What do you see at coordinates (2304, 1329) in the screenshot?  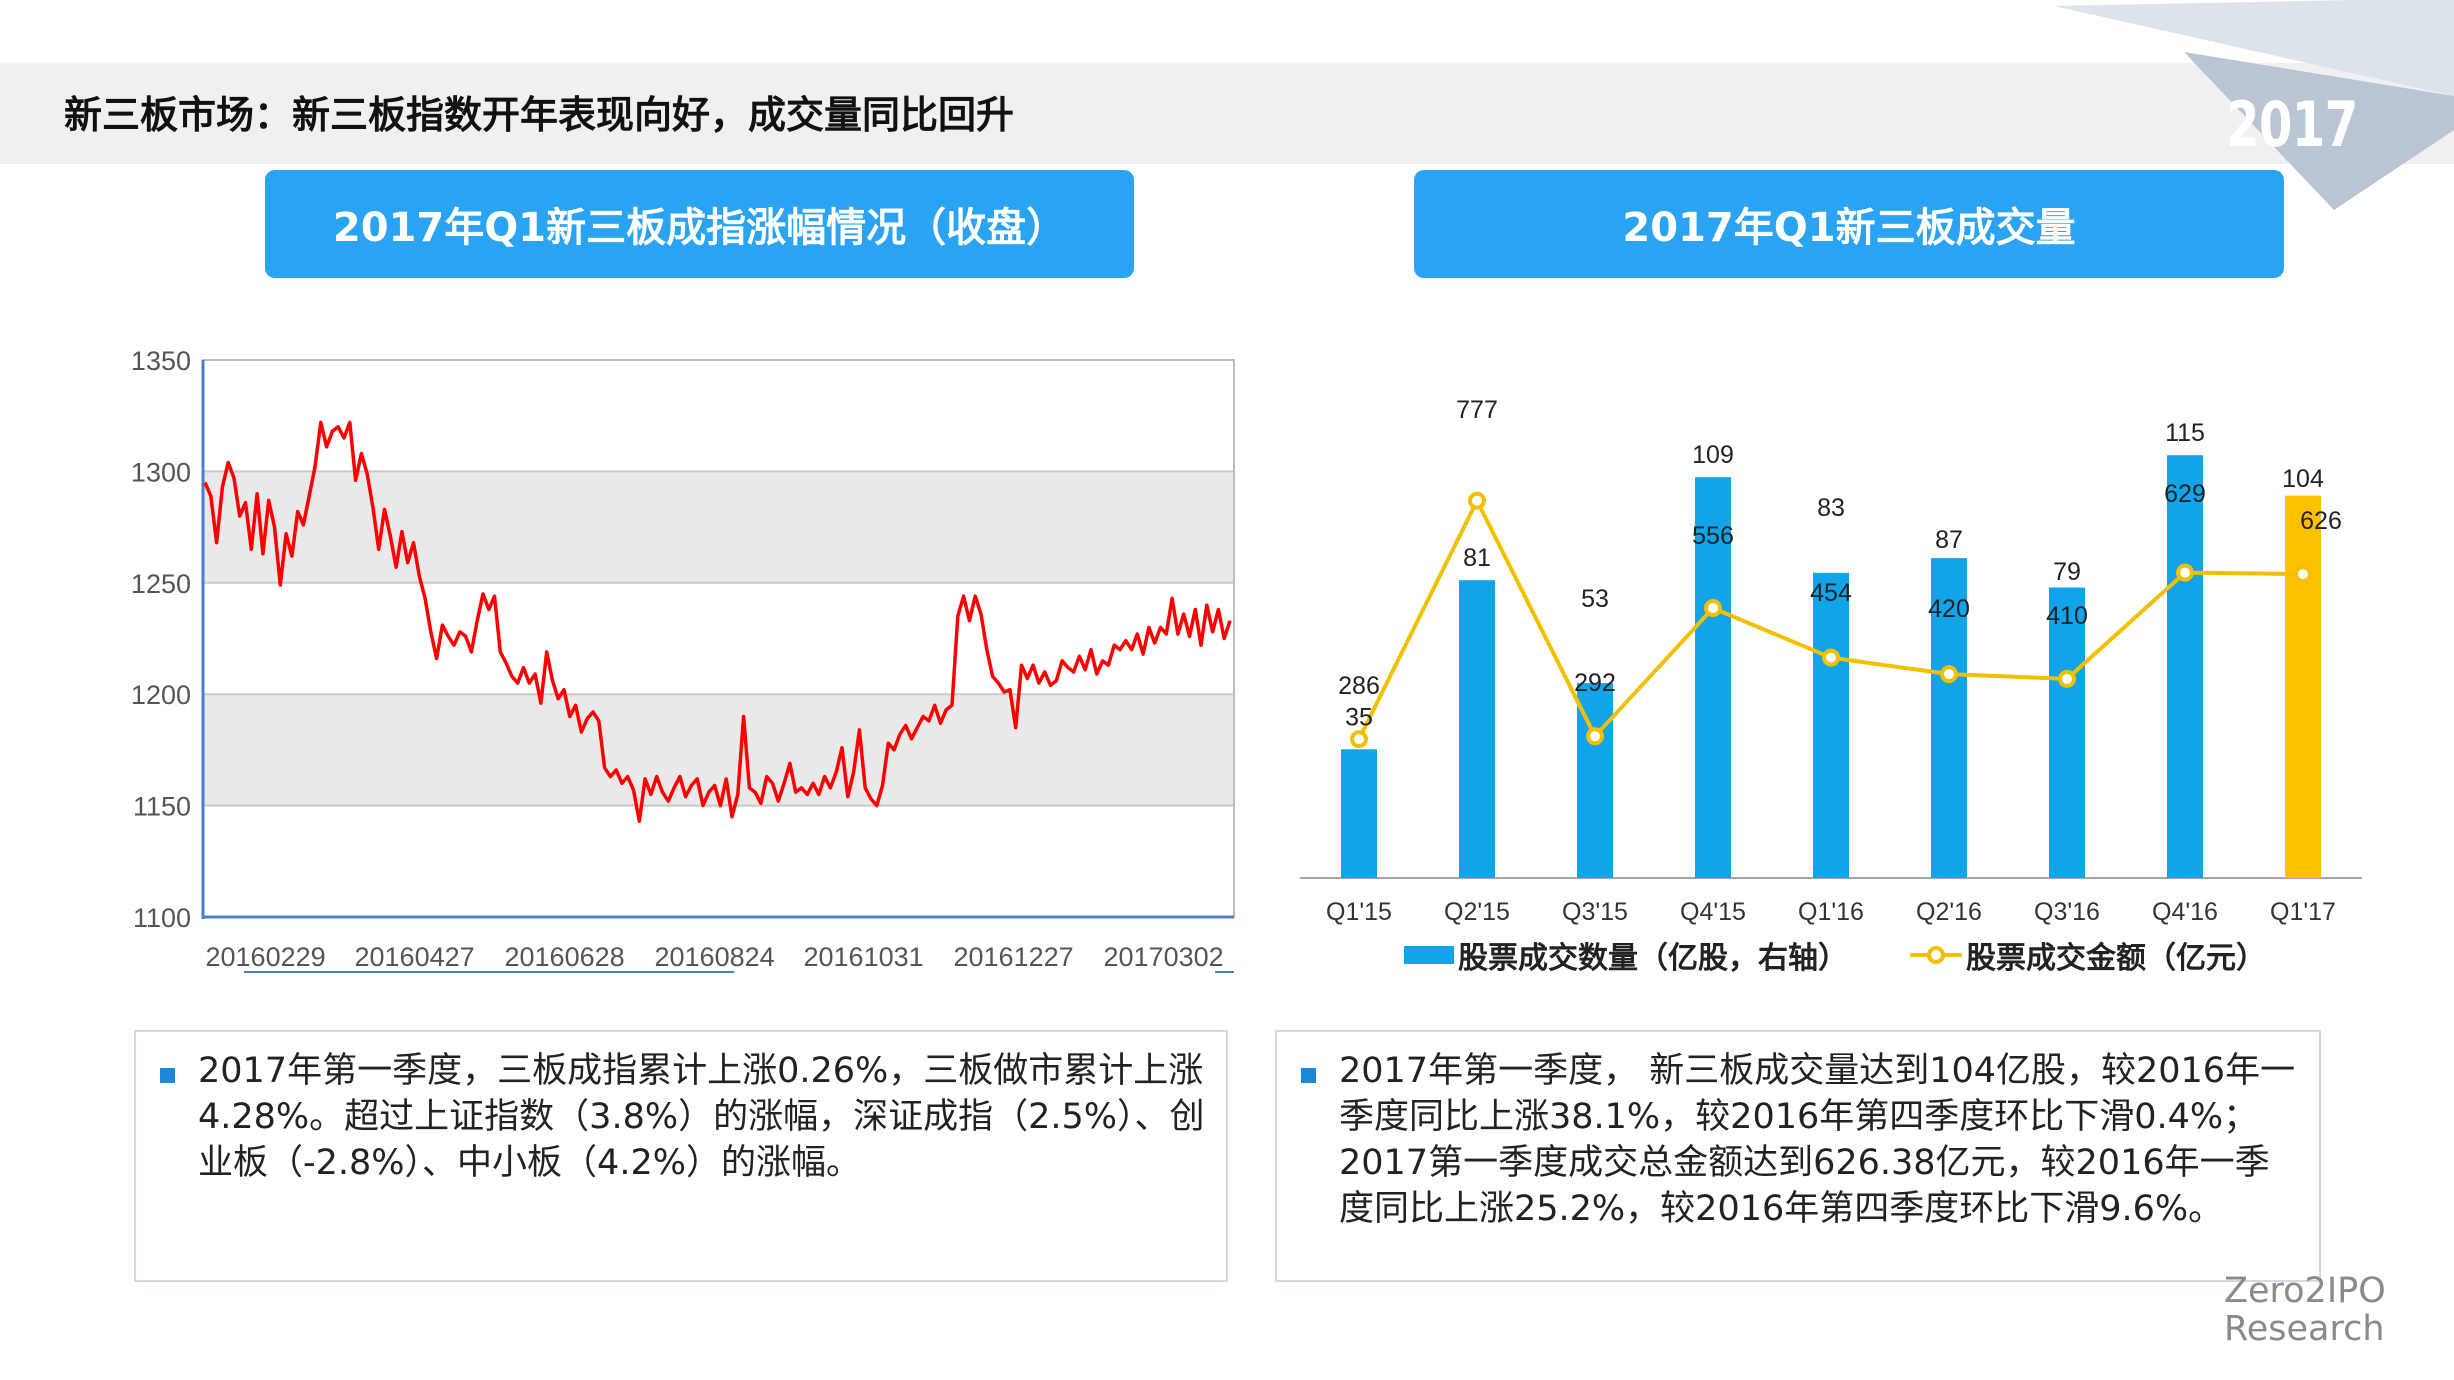 I see `brand-line2: Research` at bounding box center [2304, 1329].